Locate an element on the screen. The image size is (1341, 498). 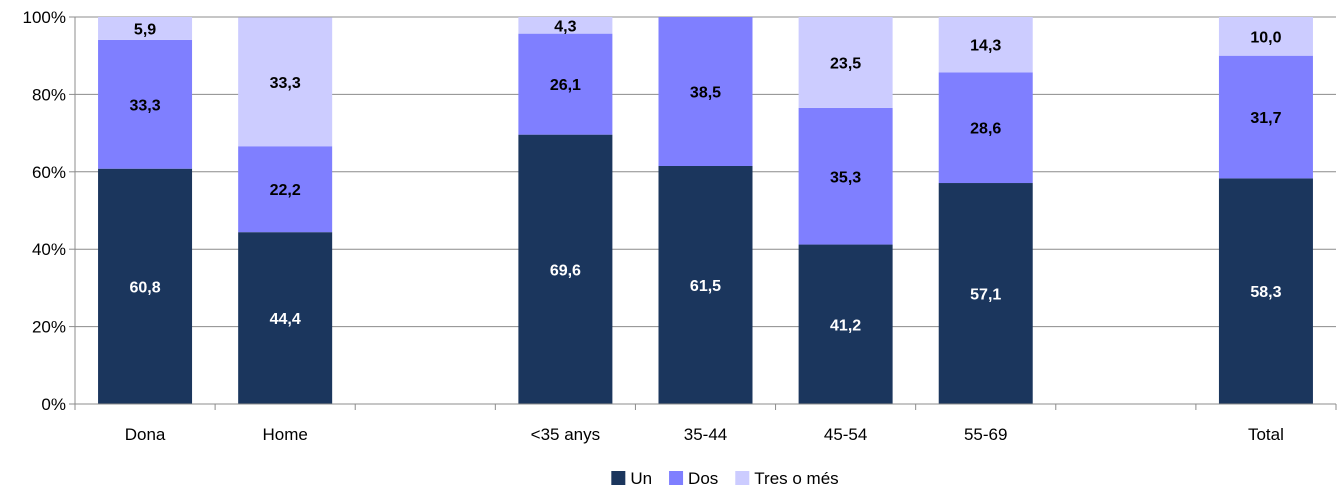
data-label: 38,5 is located at coordinates (705, 92).